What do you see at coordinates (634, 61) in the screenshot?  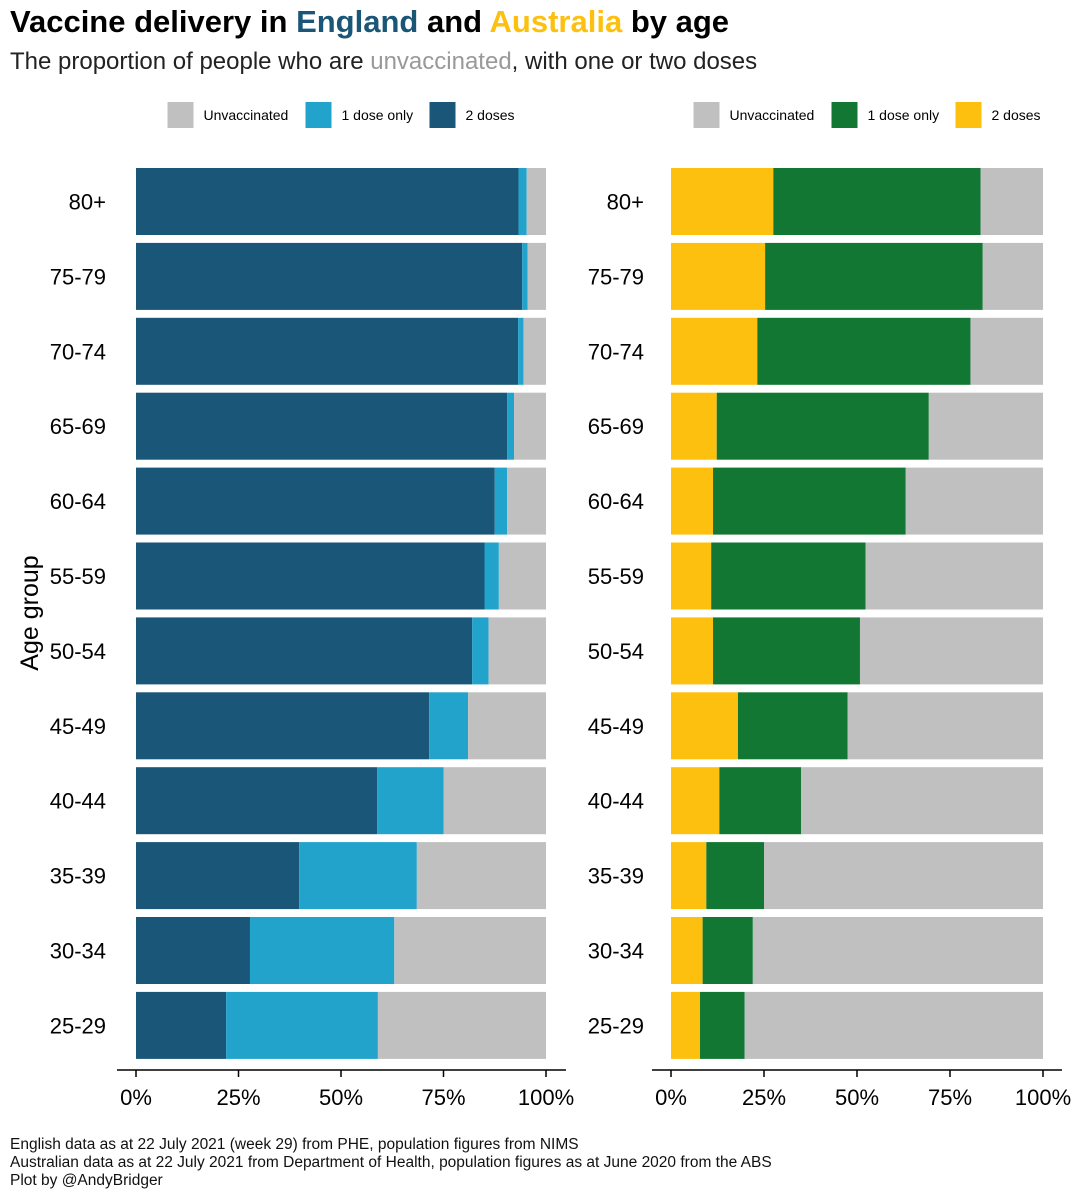 I see `subtitle-part-2: , with one or two doses` at bounding box center [634, 61].